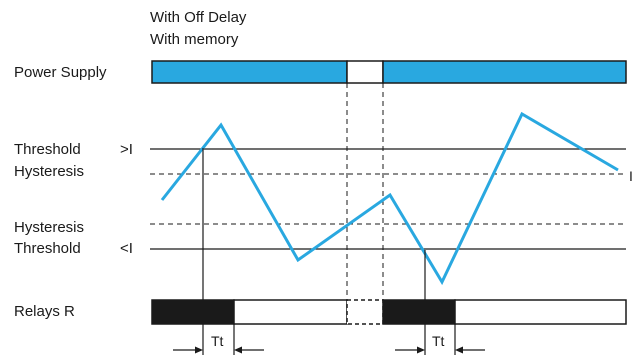 Image resolution: width=644 pixels, height=356 pixels. Describe the element at coordinates (365, 72) in the screenshot. I see `power-supply-off-segment` at that location.